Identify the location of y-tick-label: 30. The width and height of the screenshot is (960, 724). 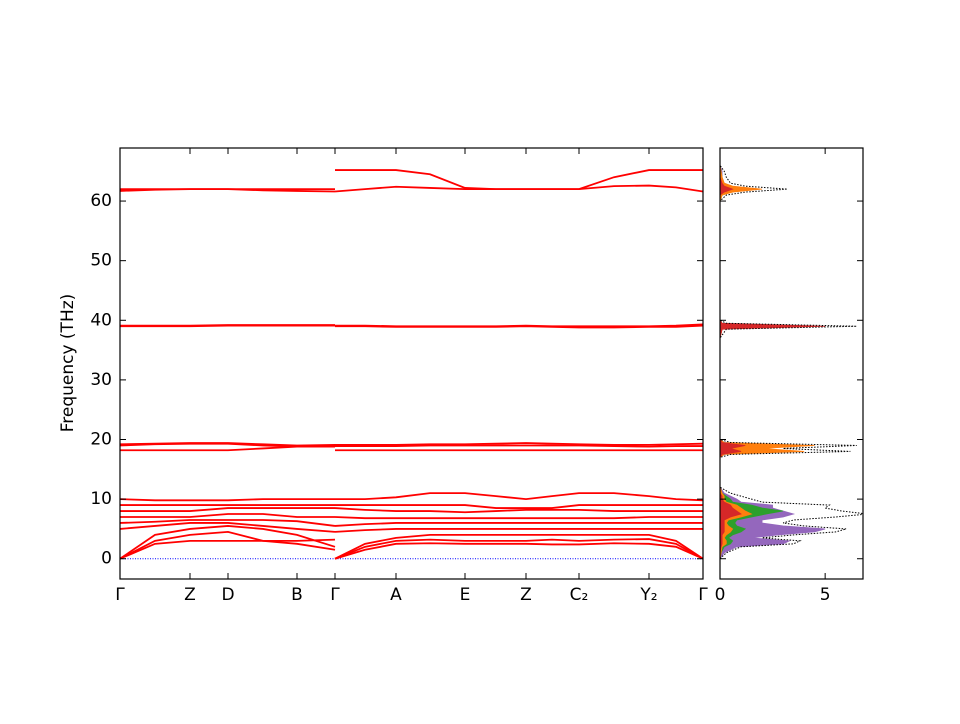
(101, 380).